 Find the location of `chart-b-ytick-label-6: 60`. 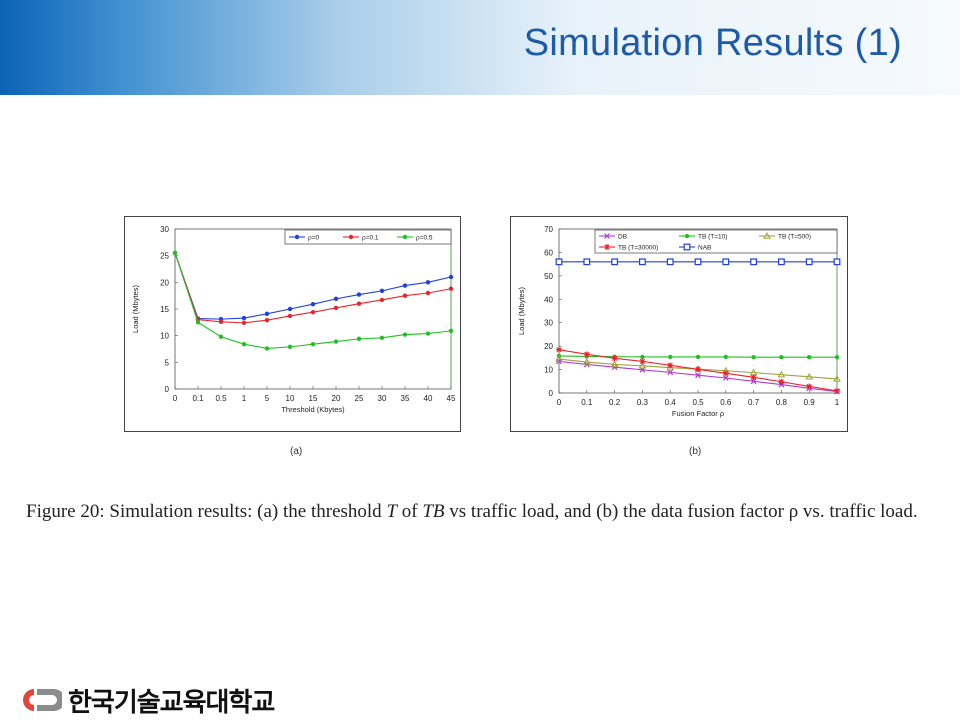

chart-b-ytick-label-6: 60 is located at coordinates (548, 252).